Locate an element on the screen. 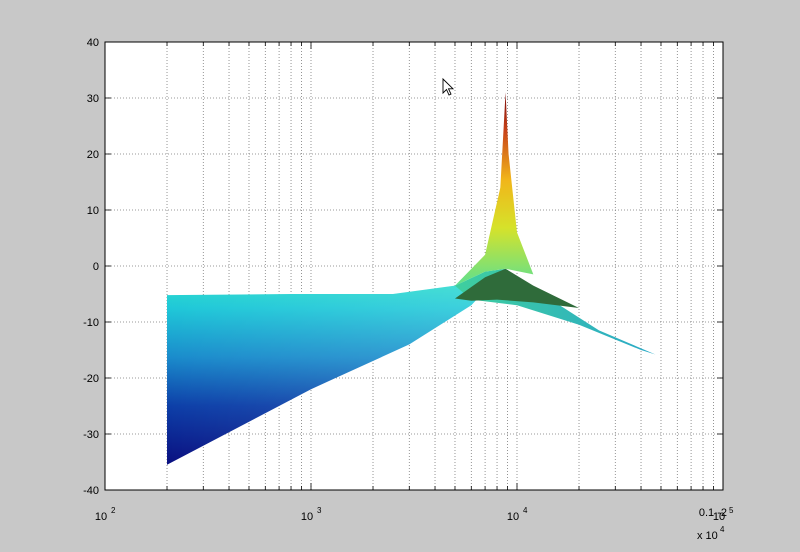 Image resolution: width=800 pixels, height=552 pixels. surface-peak is located at coordinates (494, 189).